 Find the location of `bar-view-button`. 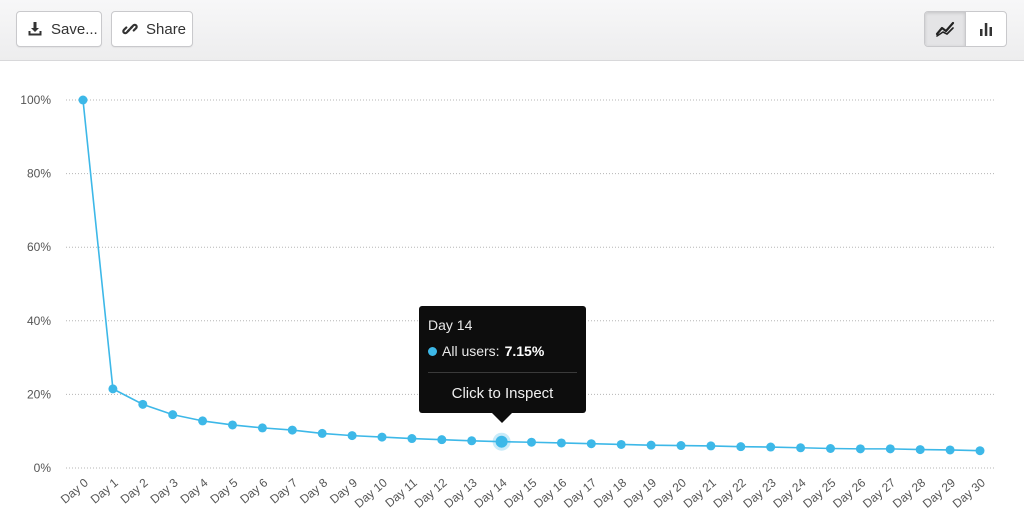

bar-view-button is located at coordinates (985, 29).